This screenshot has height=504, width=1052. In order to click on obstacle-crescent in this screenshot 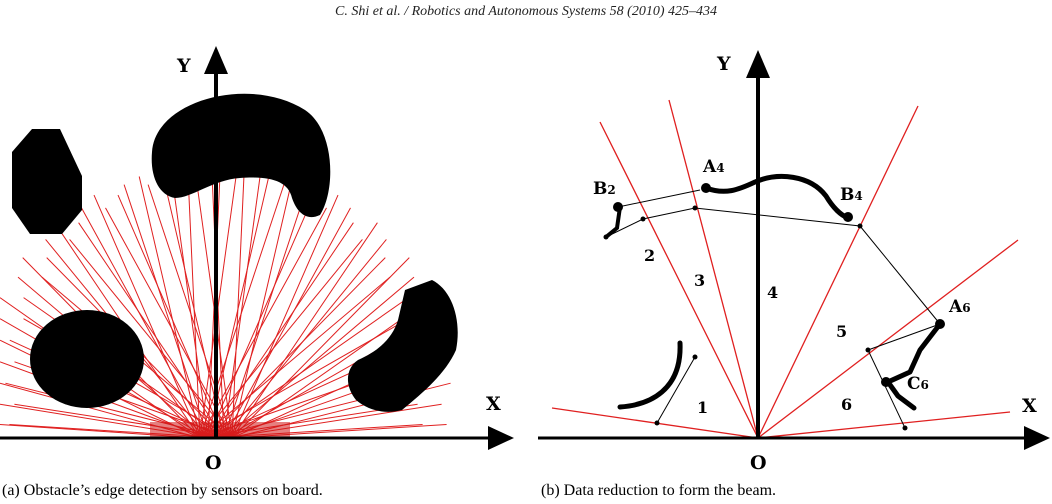, I will do `click(241, 155)`.